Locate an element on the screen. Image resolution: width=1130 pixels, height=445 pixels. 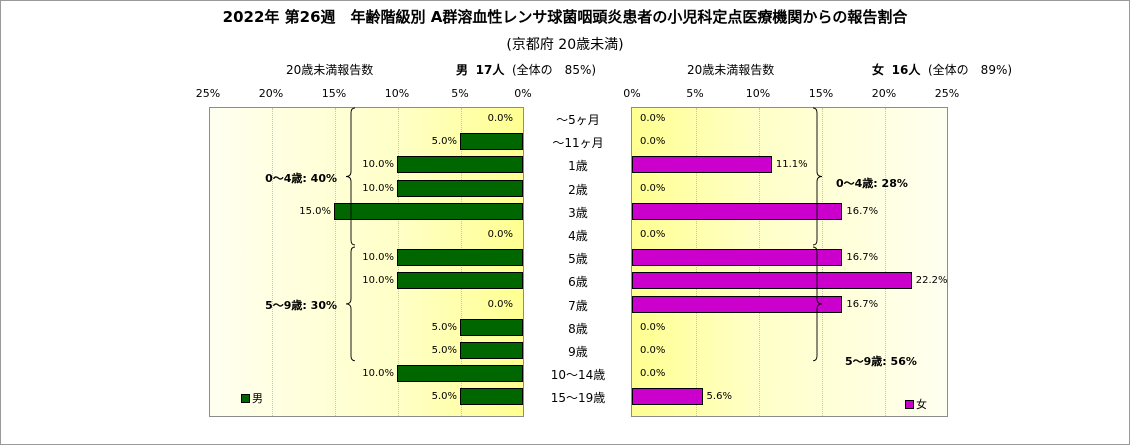
age-category-label: 4歳 is located at coordinates (578, 236).